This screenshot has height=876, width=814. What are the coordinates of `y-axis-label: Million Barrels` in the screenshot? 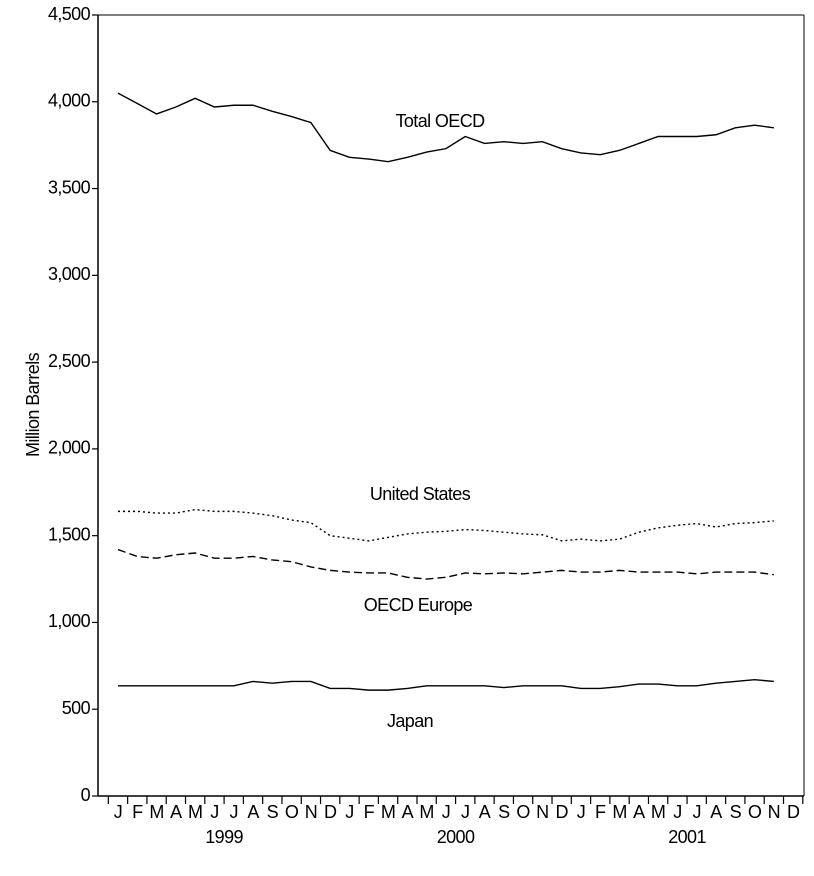 It's located at (33, 404).